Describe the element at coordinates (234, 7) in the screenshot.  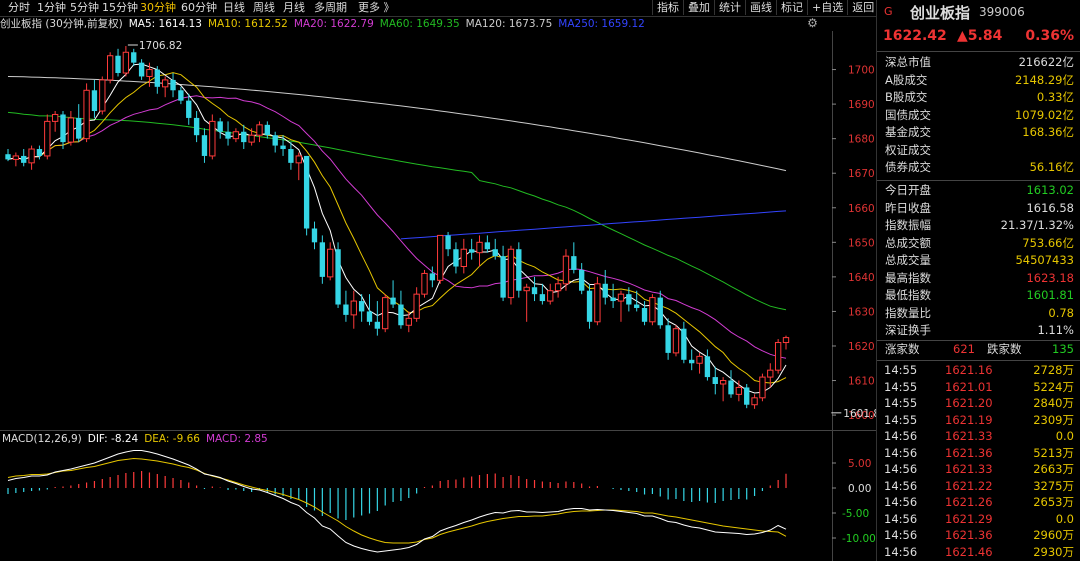
I see `timeframe-tab-6: 日线` at that location.